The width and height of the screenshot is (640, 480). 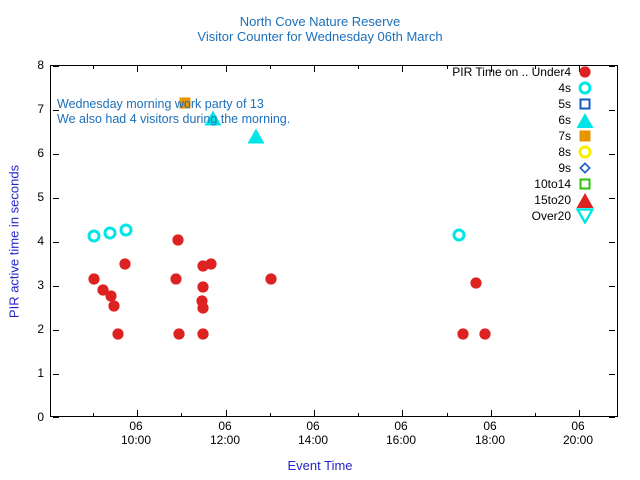 I want to click on chart-title: North Cove Nature Reserve, so click(x=320, y=21).